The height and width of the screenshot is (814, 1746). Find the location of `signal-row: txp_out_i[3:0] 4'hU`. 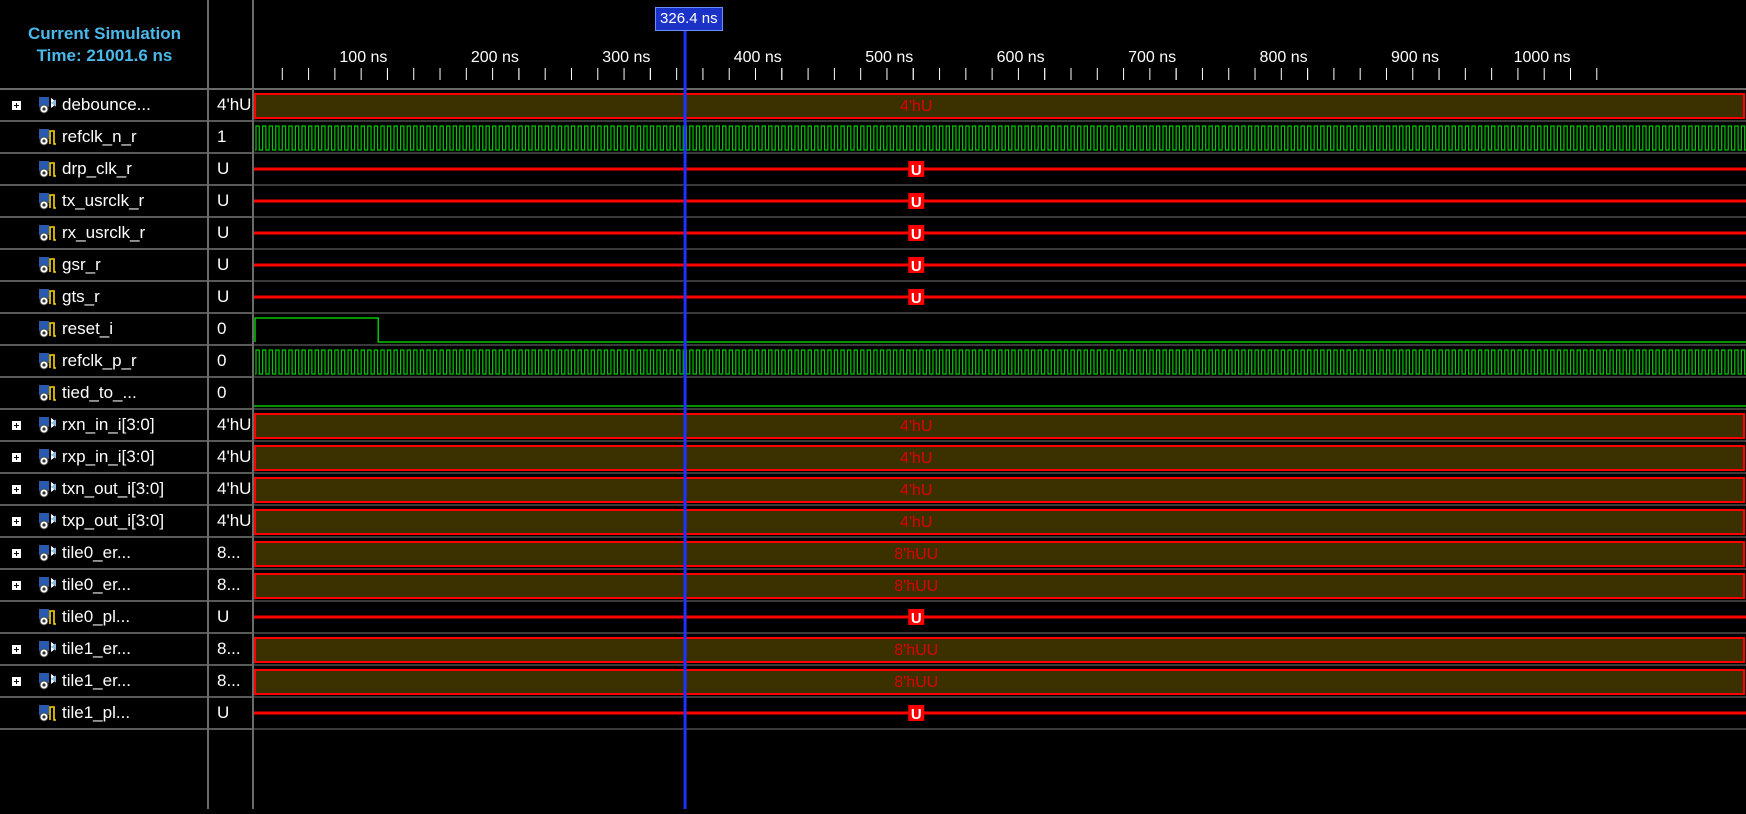

signal-row: txp_out_i[3:0] 4'hU is located at coordinates (126, 522).